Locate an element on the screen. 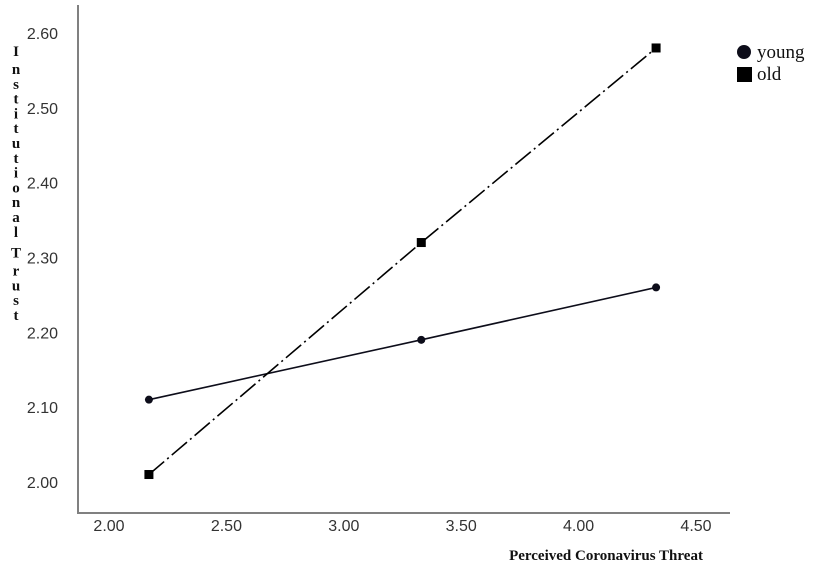 This screenshot has height=579, width=827. y-axis-ticks: 2.00 2.10 2.20 2.30 2.40 2.50 2.60 is located at coordinates (42, 259).